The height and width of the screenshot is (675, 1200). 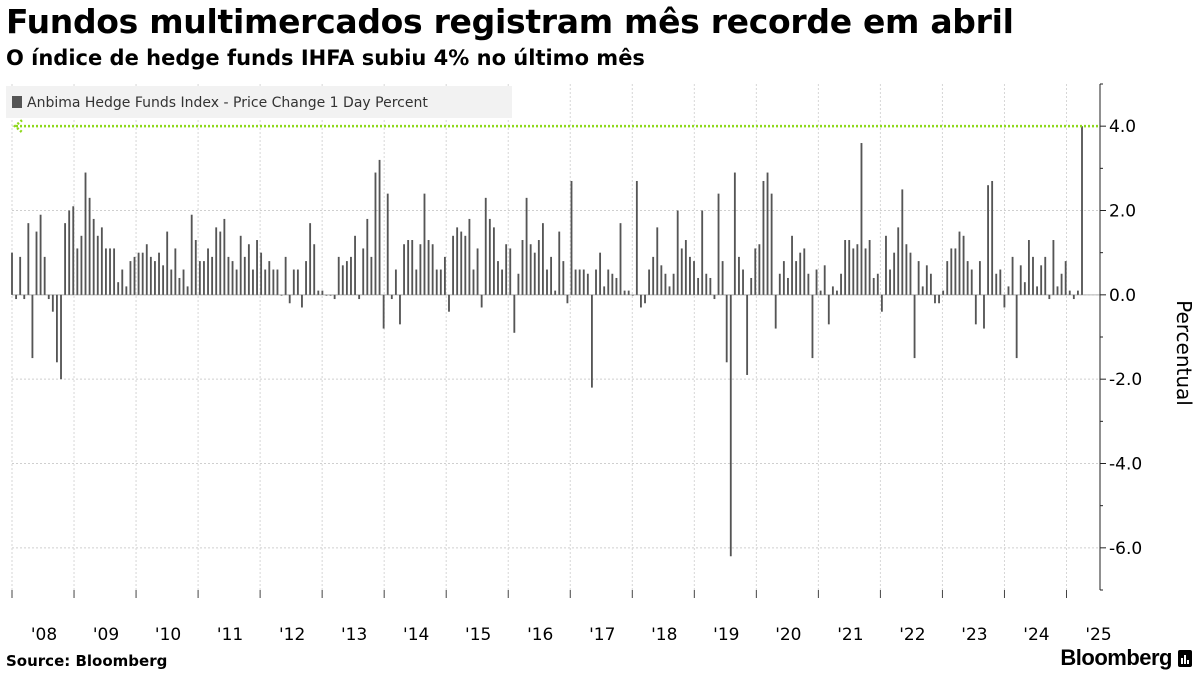 What do you see at coordinates (1125, 380) in the screenshot?
I see `y-tick-label: -2.0` at bounding box center [1125, 380].